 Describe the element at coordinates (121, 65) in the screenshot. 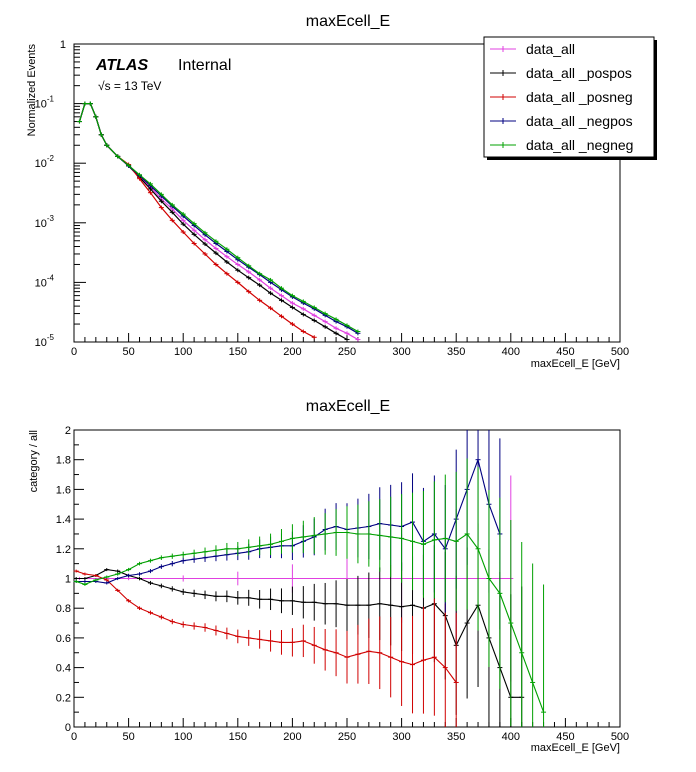

I see `atlas-experiment-label: ATLAS` at that location.